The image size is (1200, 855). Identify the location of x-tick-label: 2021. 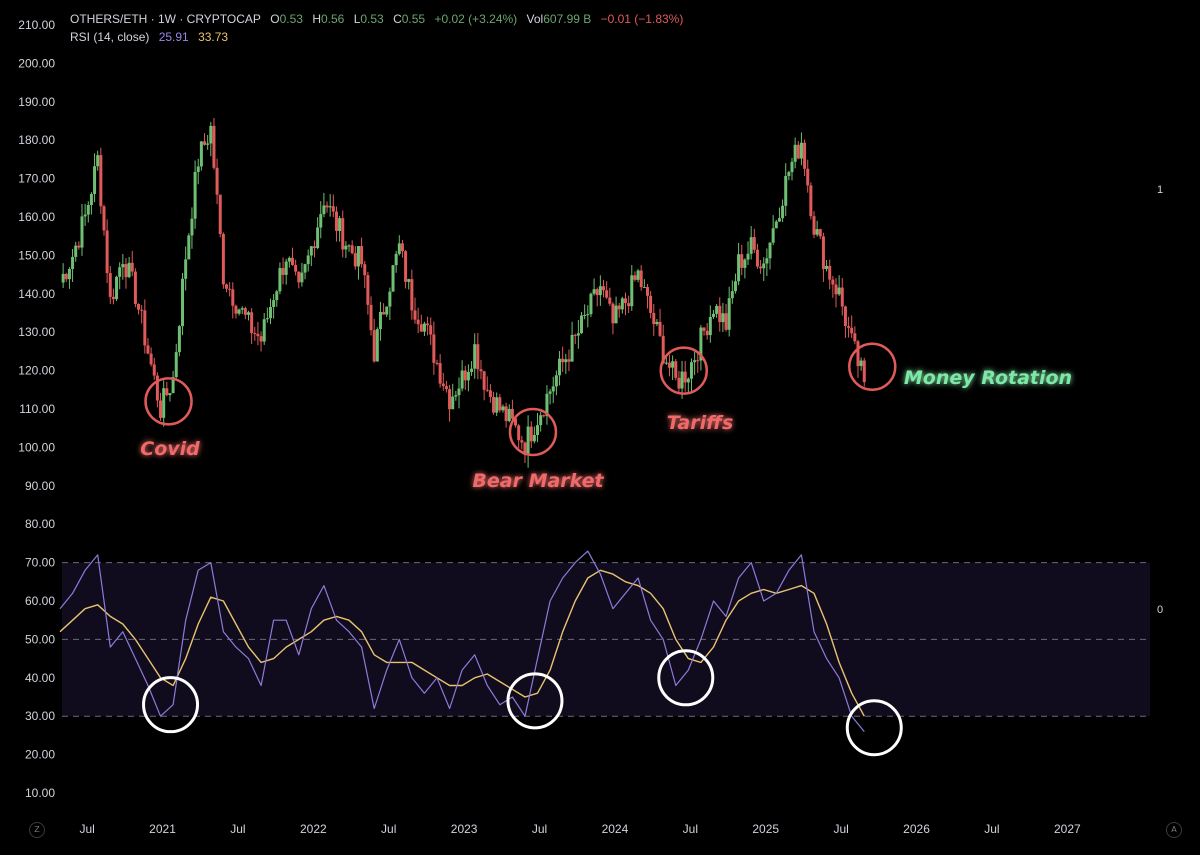
(162, 829).